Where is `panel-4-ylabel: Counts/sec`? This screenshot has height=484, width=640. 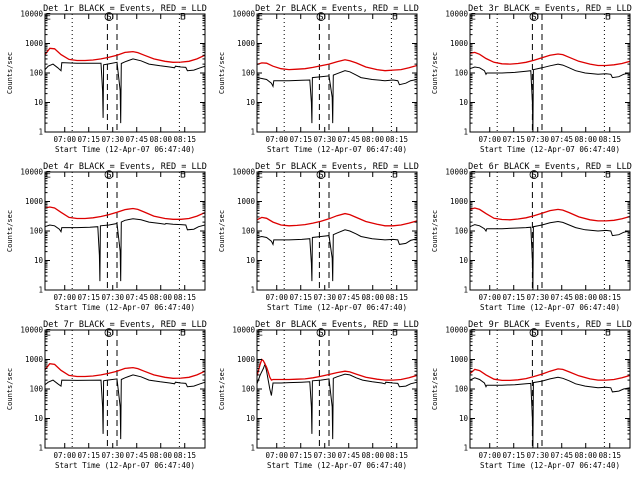
panel-4-ylabel: Counts/sec is located at coordinates (10, 231).